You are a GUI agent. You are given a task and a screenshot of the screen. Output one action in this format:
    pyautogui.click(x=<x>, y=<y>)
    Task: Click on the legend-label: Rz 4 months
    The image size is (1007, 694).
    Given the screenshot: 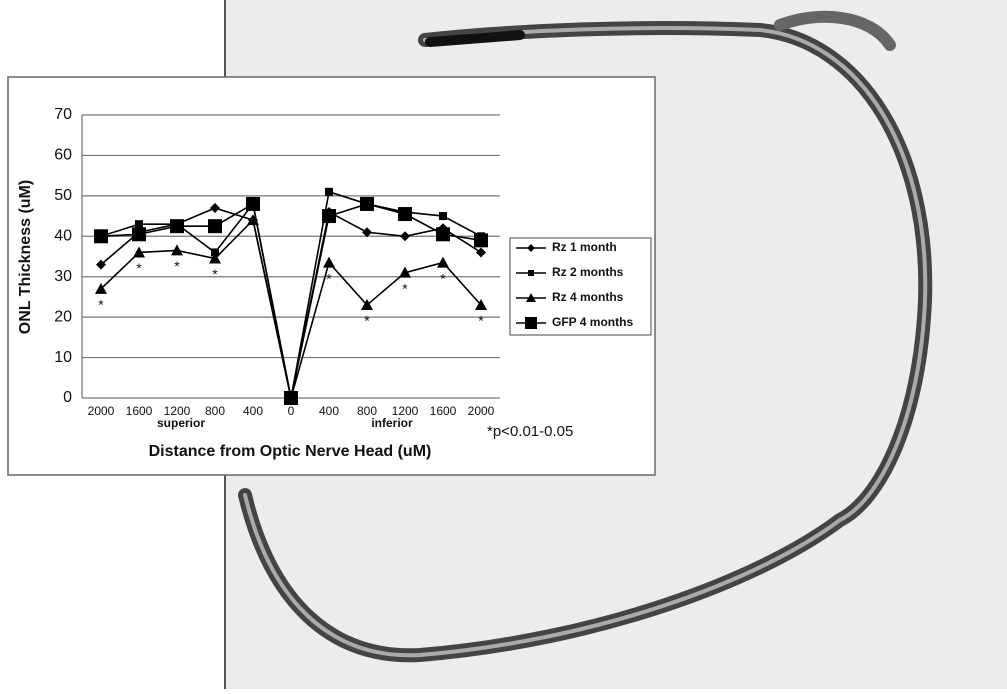 What is the action you would take?
    pyautogui.click(x=588, y=297)
    